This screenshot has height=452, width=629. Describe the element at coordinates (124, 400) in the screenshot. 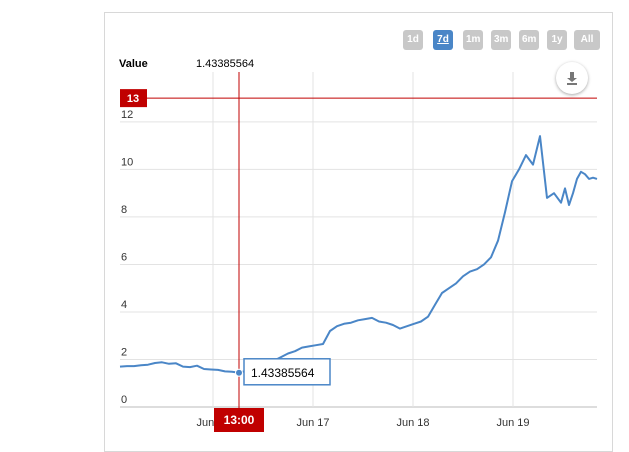

I see `y-tick-label: 0` at that location.